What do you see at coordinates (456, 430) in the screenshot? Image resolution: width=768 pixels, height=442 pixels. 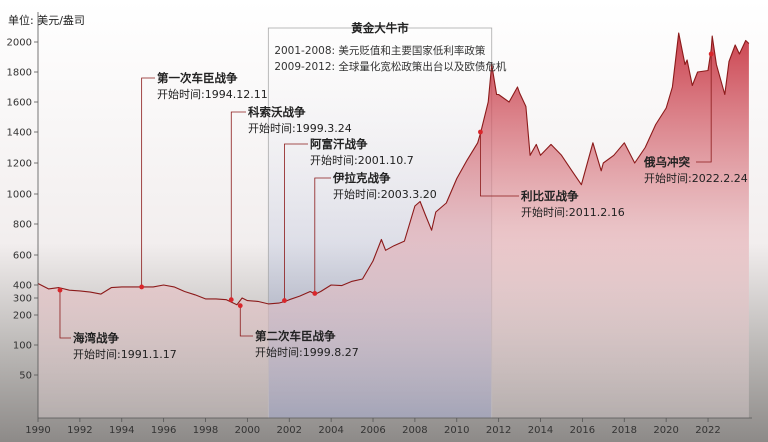 I see `x-tick-label: 2010` at bounding box center [456, 430].